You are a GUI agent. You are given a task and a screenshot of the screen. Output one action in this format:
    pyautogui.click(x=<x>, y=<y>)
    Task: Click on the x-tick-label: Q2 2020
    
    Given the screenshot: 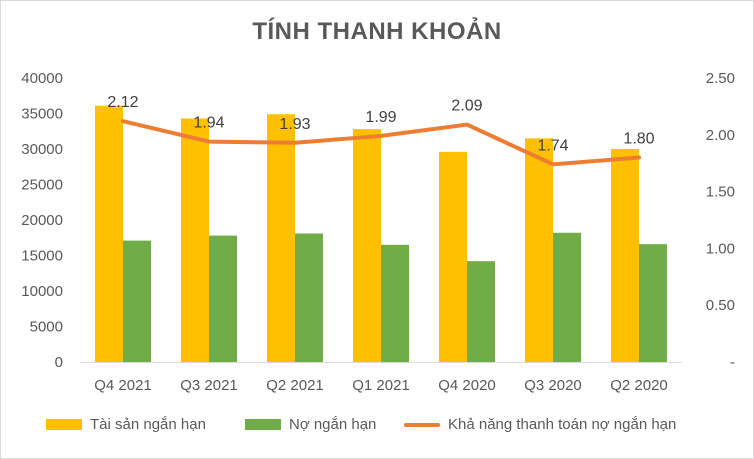 What is the action you would take?
    pyautogui.click(x=639, y=385)
    